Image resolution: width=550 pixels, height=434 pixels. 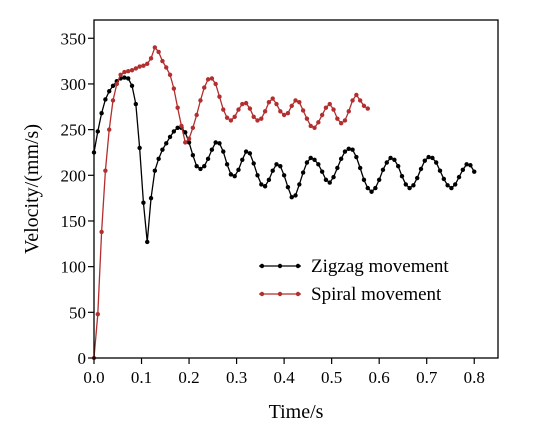 I want to click on legend-label: Zigzag movement, so click(x=380, y=266).